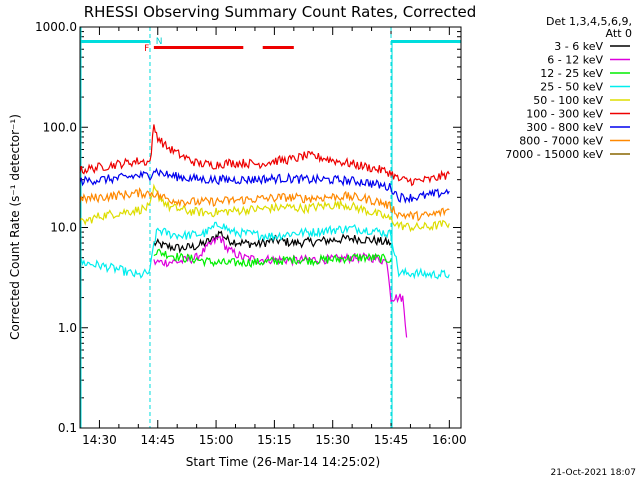 The image size is (640, 480). What do you see at coordinates (157, 440) in the screenshot?
I see `x-tick-label: 14:45` at bounding box center [157, 440].